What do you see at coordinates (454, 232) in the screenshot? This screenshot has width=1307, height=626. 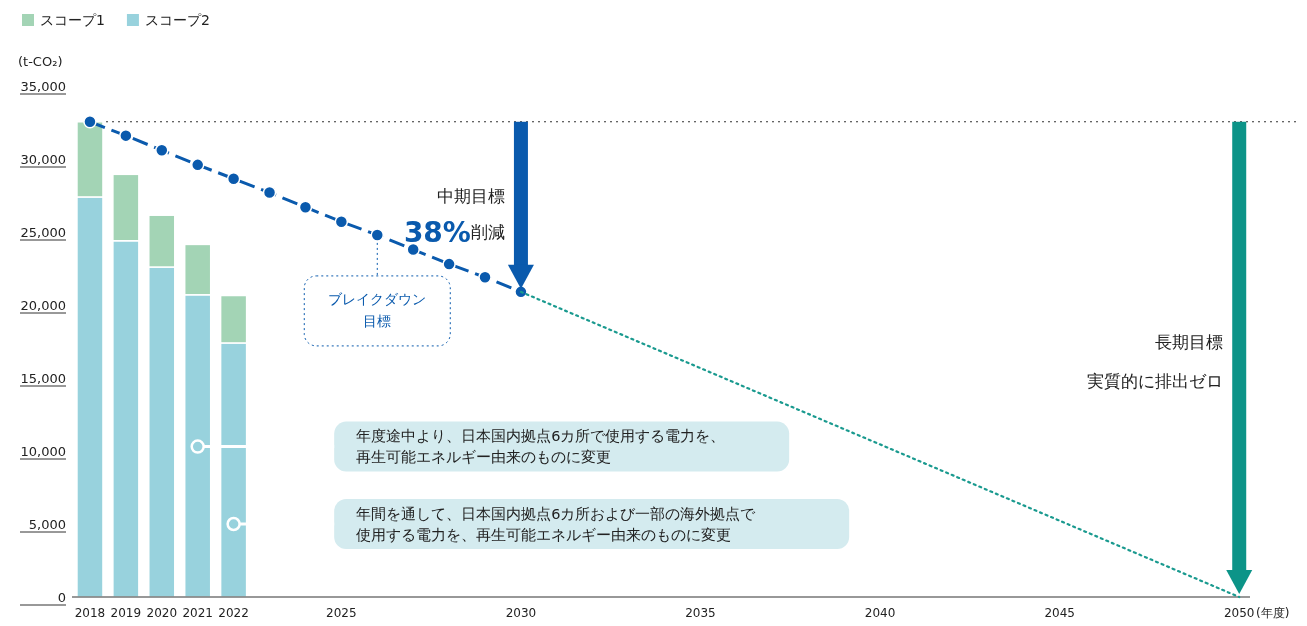 I see `annotation: 38%削減` at bounding box center [454, 232].